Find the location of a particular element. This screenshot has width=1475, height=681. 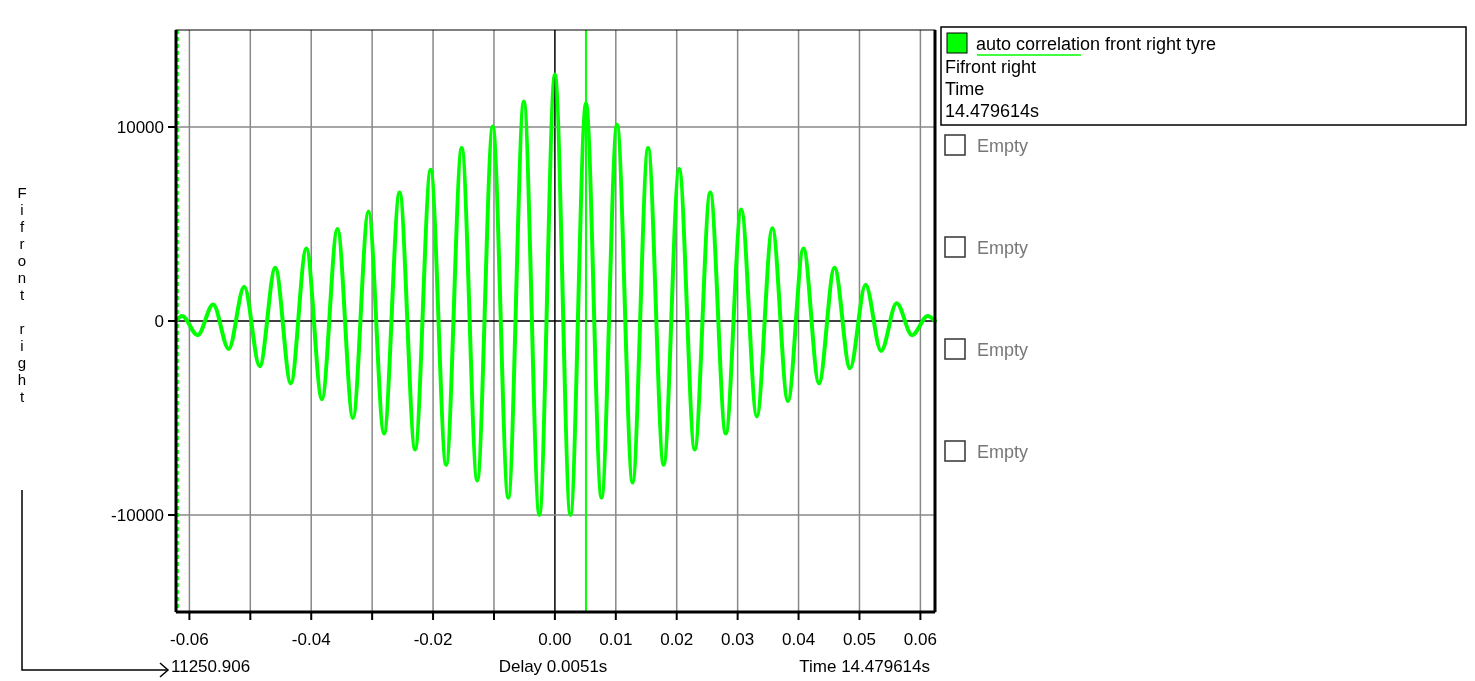

x-tick-label: -0.02 is located at coordinates (433, 639).